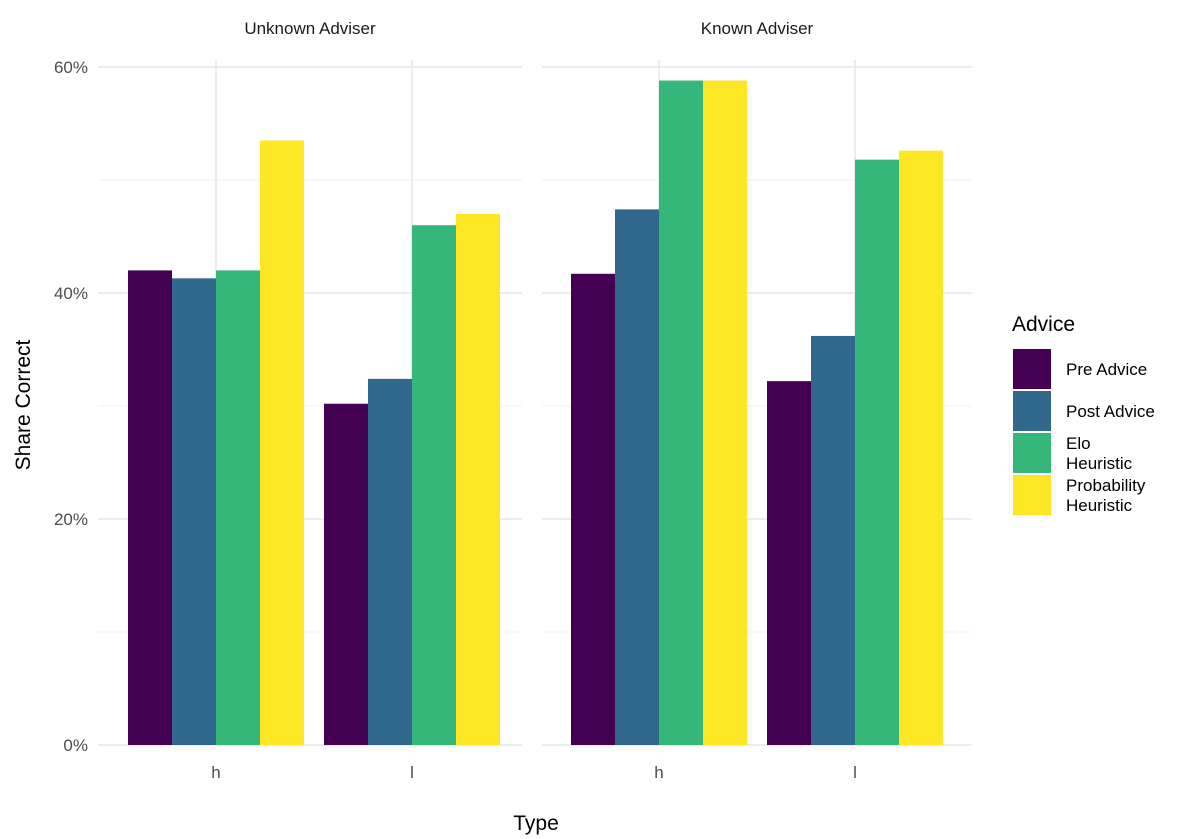  I want to click on panel-title: Unknown Adviser, so click(310, 28).